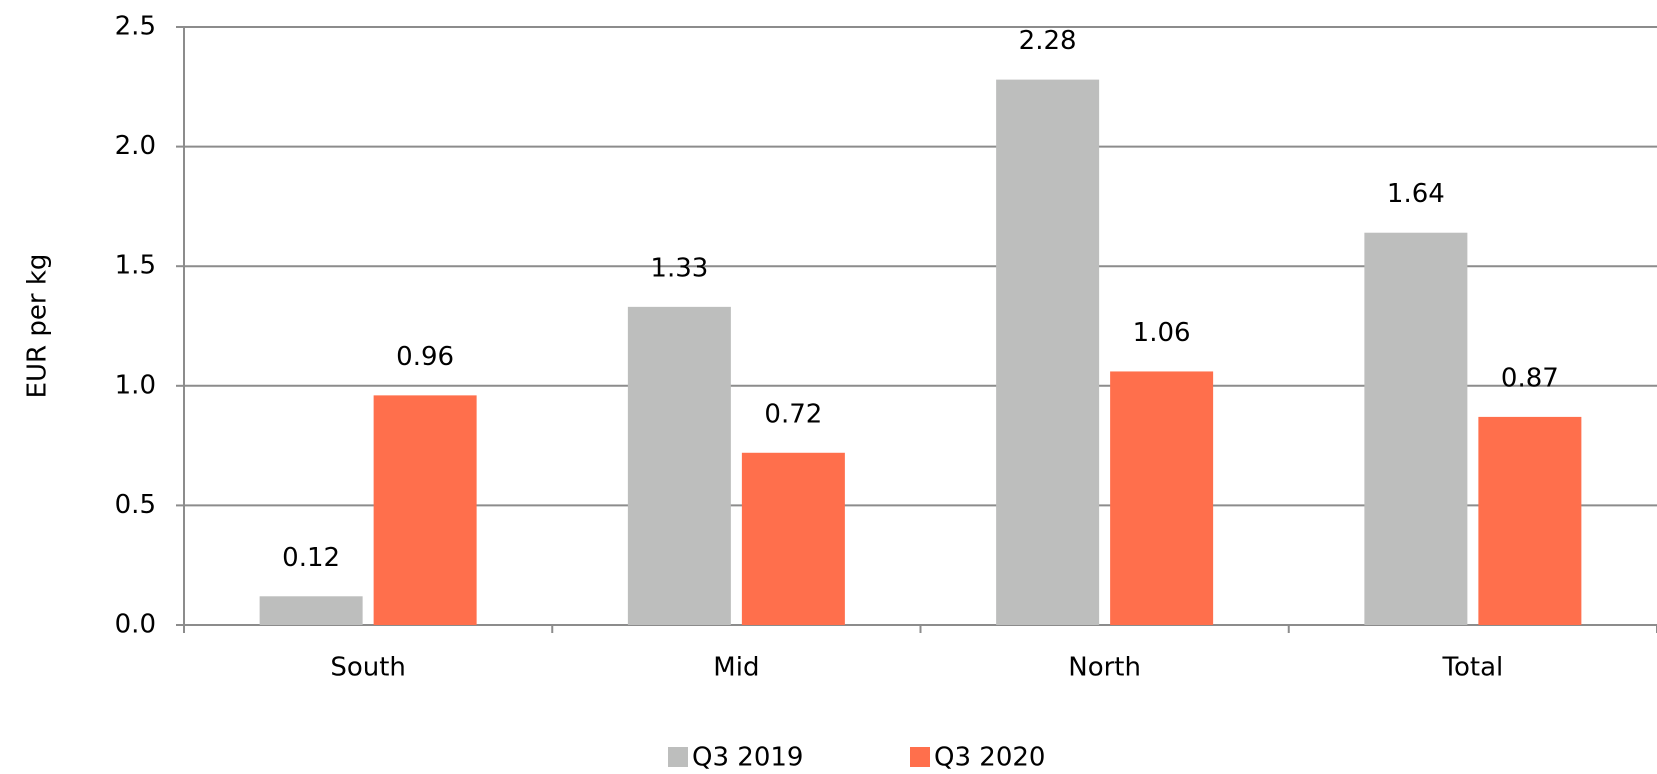  What do you see at coordinates (1473, 668) in the screenshot?
I see `x-tick-label: Total` at bounding box center [1473, 668].